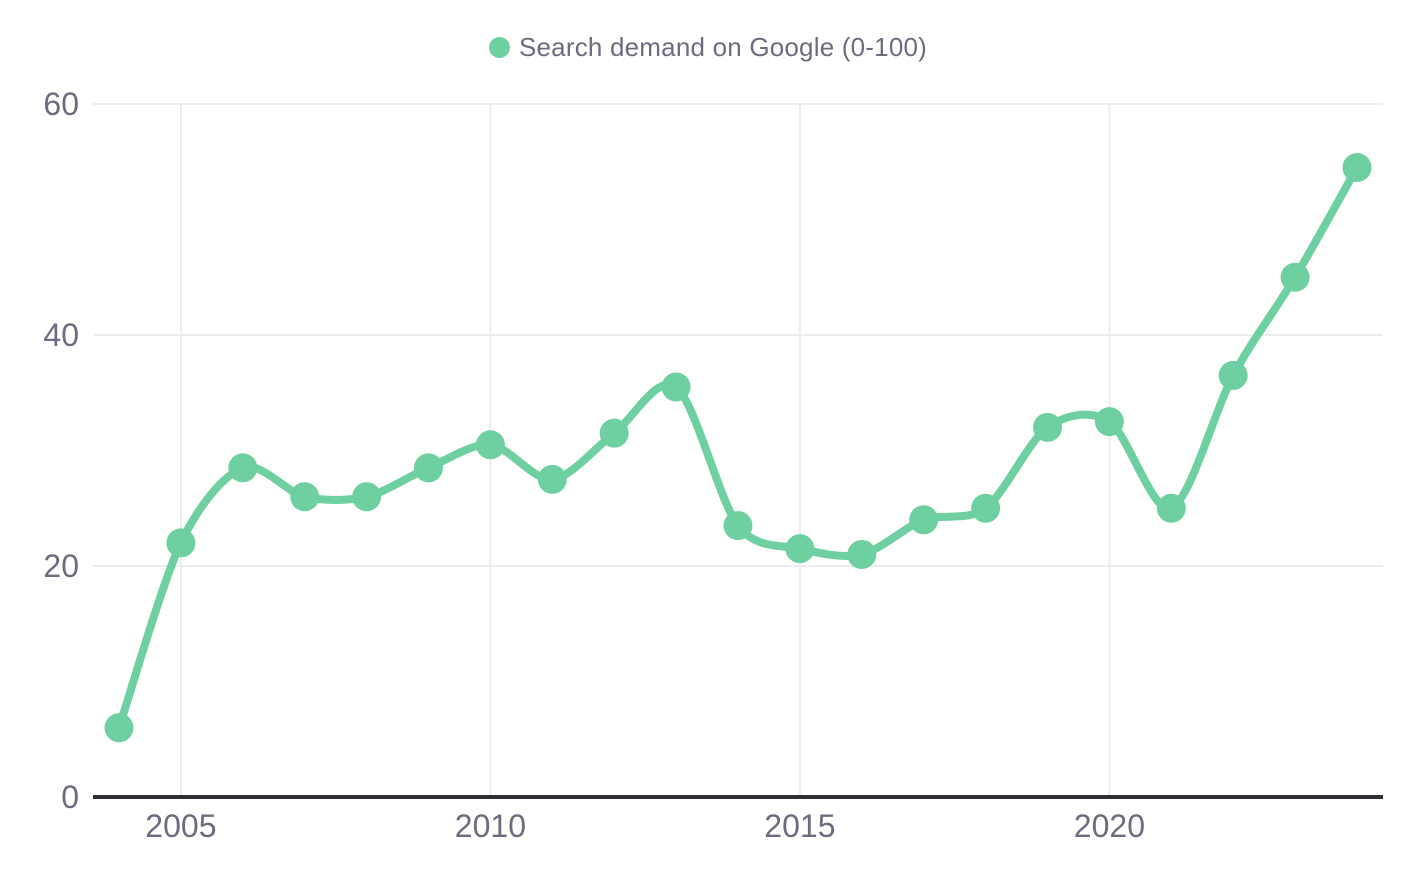  What do you see at coordinates (1233, 375) in the screenshot?
I see `data-point-2022` at bounding box center [1233, 375].